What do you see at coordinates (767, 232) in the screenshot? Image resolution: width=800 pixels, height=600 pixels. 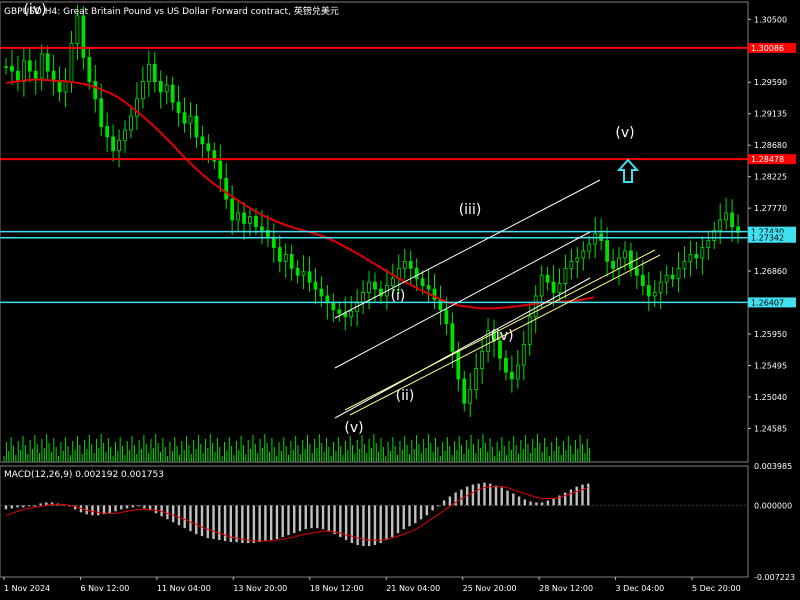 I see `price-tag-label: 1.27430` at bounding box center [767, 232].